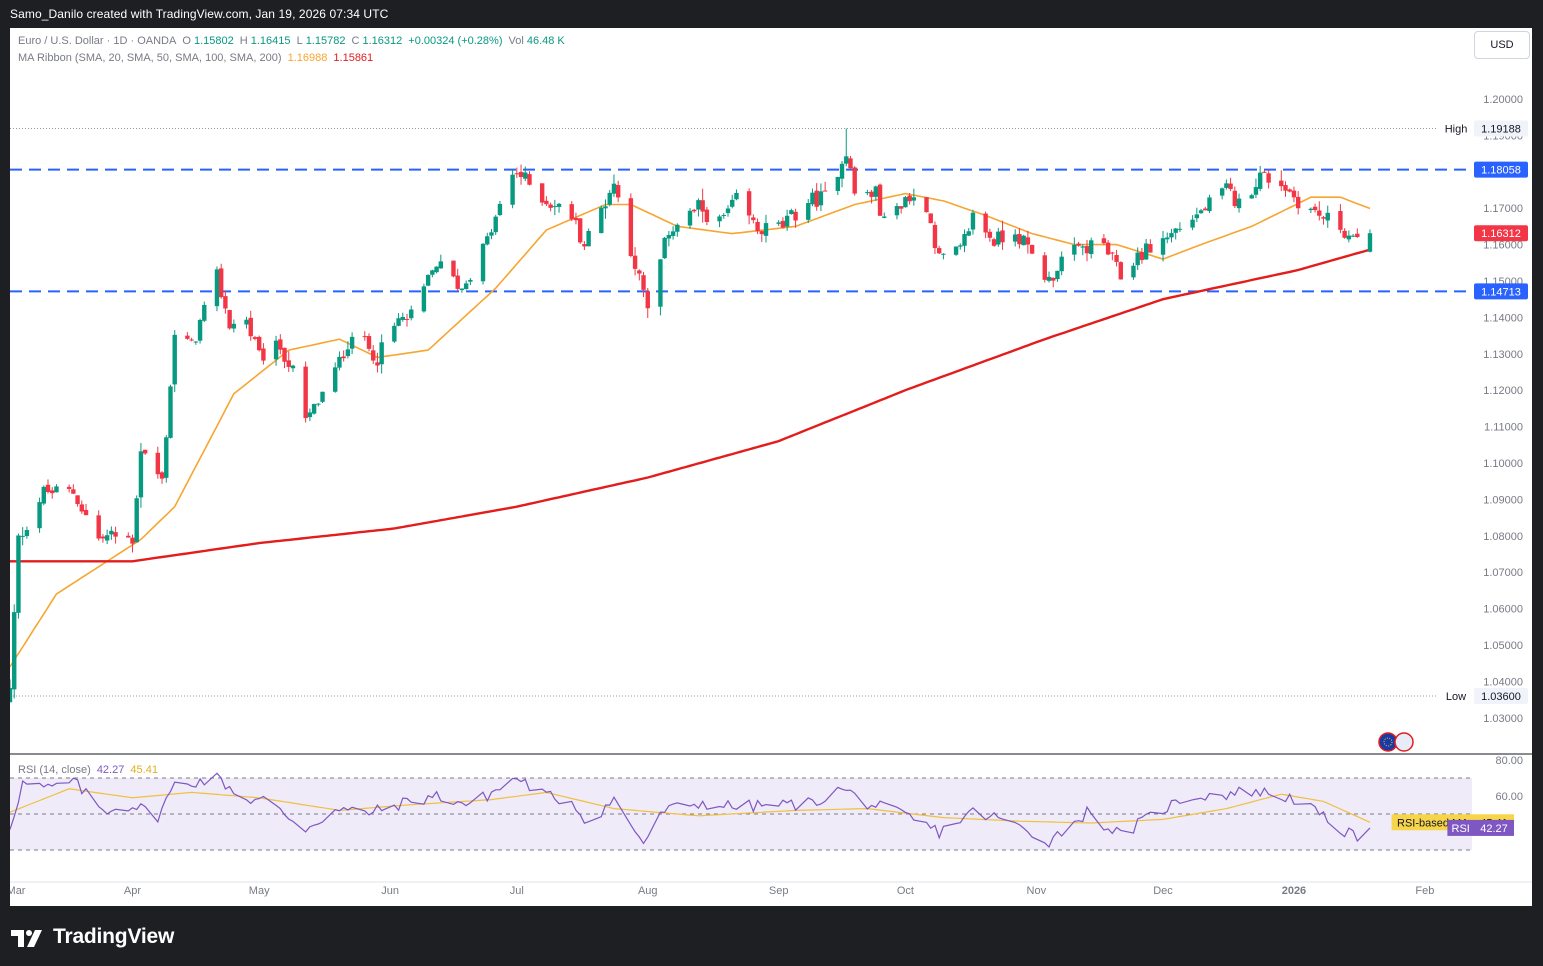 The height and width of the screenshot is (966, 1543). What do you see at coordinates (144, 770) in the screenshot?
I see `rsi-ma-legend-value: 45.41` at bounding box center [144, 770].